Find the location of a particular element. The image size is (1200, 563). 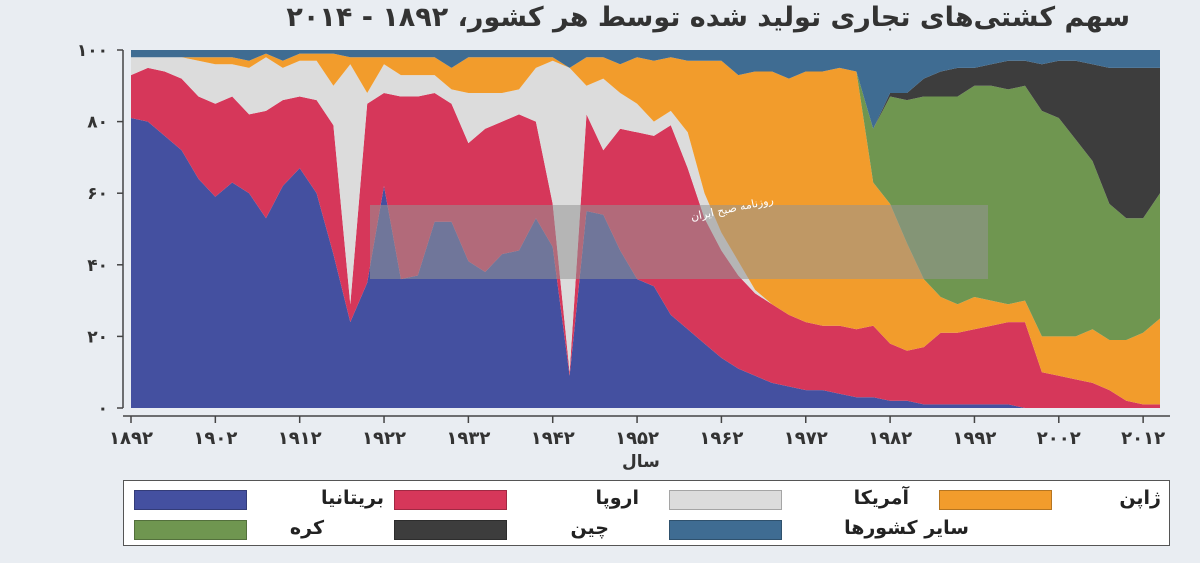

legend-item-america: آمریکا is located at coordinates (789, 500).